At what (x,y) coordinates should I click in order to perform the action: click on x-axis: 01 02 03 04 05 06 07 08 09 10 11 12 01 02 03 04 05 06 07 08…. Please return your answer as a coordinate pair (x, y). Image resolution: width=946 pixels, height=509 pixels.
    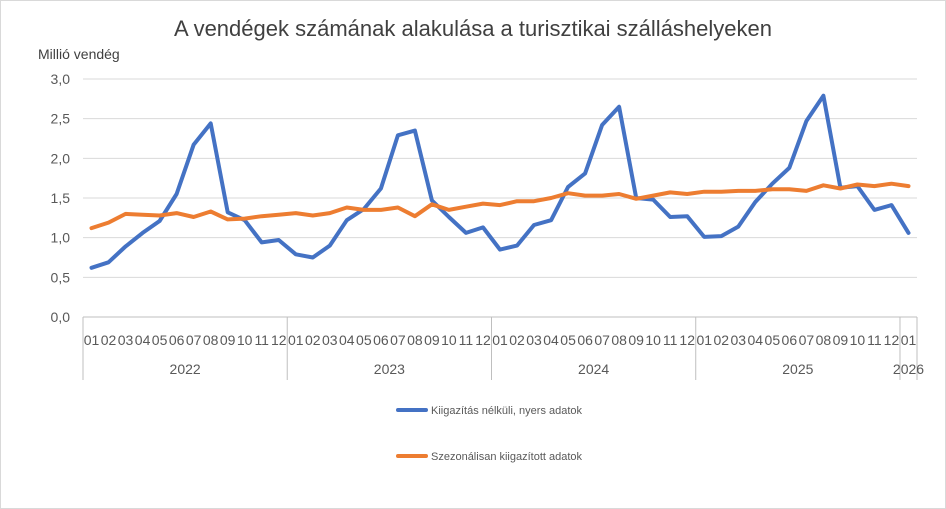
    Looking at the image, I should click on (503, 348).